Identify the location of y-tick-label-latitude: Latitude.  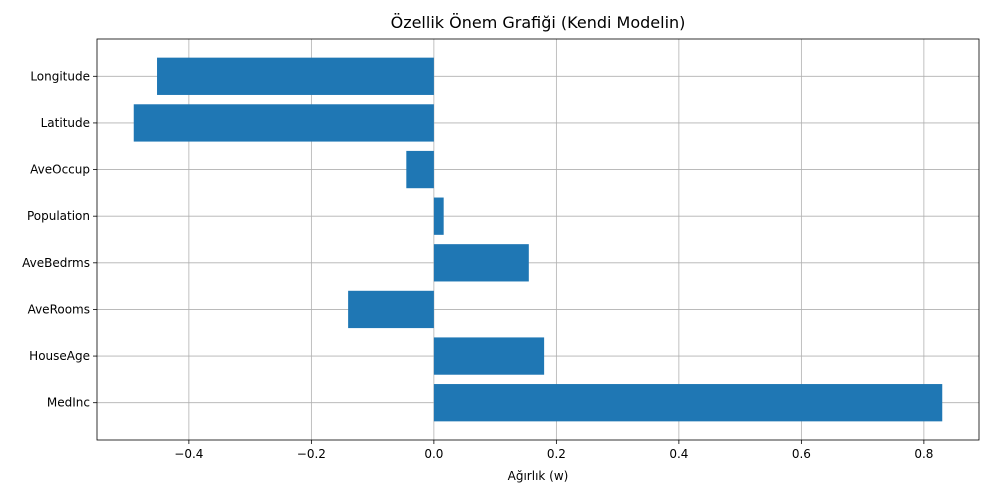
(65, 123).